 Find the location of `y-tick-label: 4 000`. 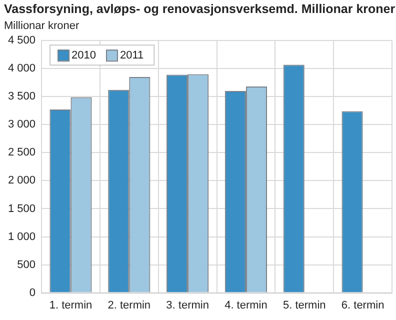

y-tick-label: 4 000 is located at coordinates (22, 68).